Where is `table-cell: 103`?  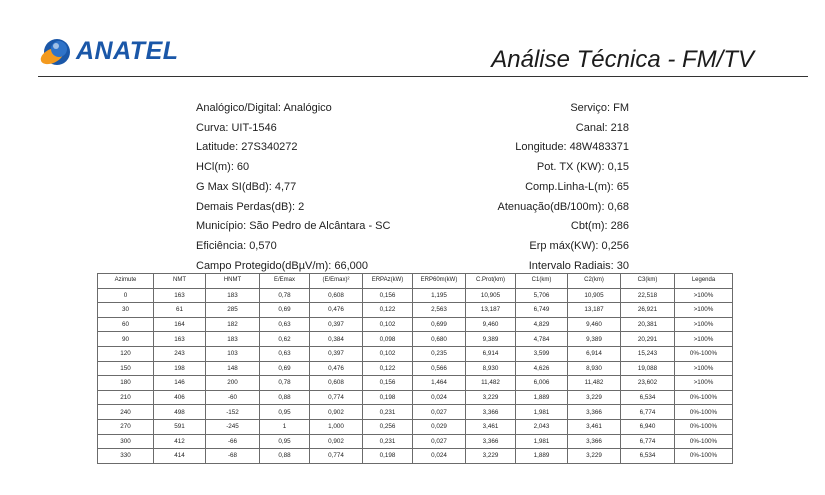 table-cell: 103 is located at coordinates (232, 353).